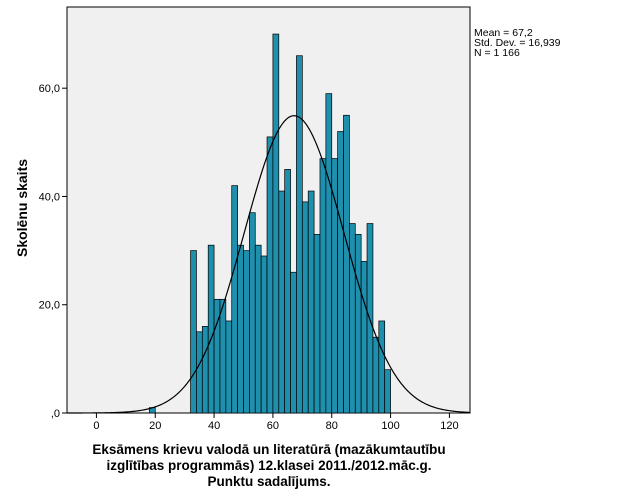  Describe the element at coordinates (273, 426) in the screenshot. I see `x-tick-label: 60` at that location.